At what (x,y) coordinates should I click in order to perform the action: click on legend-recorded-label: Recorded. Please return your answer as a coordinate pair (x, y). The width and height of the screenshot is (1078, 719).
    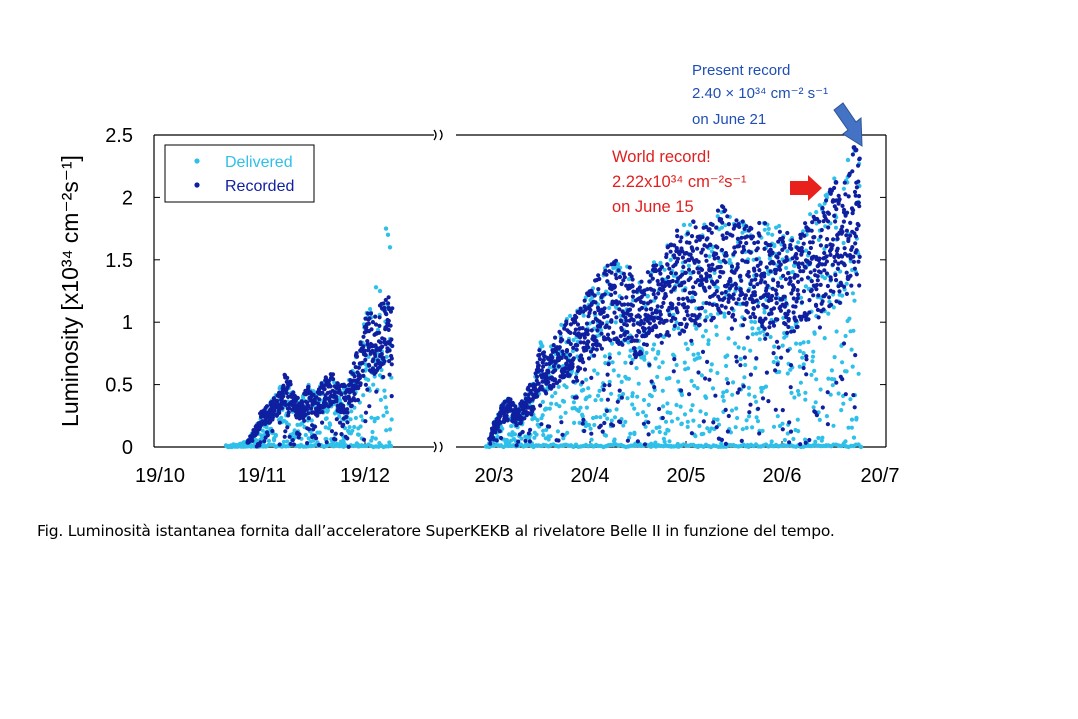
    Looking at the image, I should click on (259, 186).